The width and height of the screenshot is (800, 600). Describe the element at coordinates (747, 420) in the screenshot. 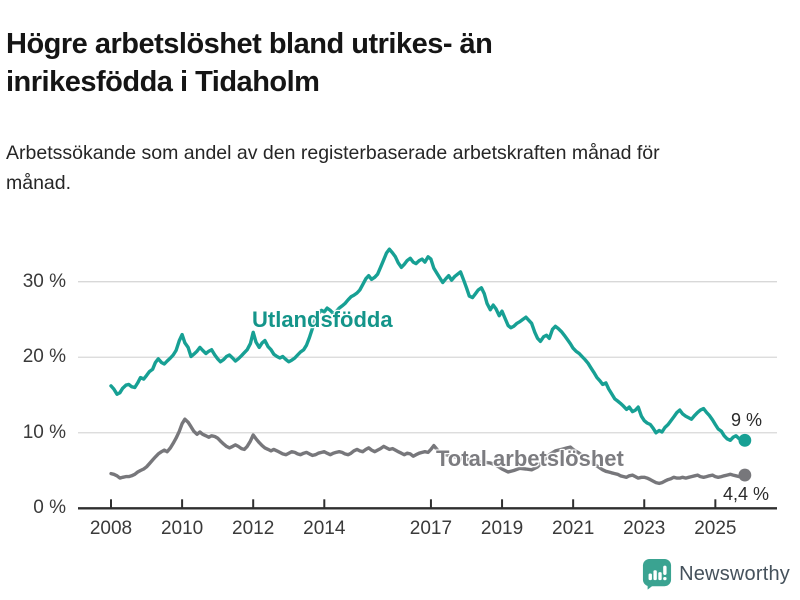

I see `end-value-utlandsfodda: 9 %` at that location.